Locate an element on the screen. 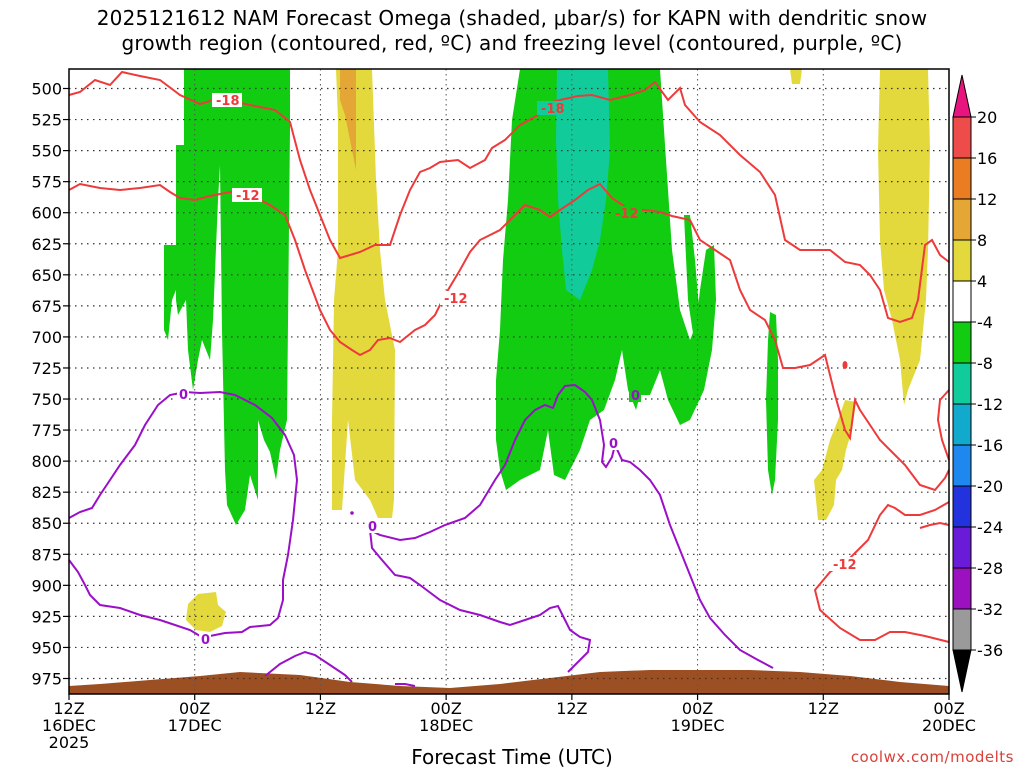 The image size is (1024, 769). contour-label-purple-4: 0 is located at coordinates (613, 444).